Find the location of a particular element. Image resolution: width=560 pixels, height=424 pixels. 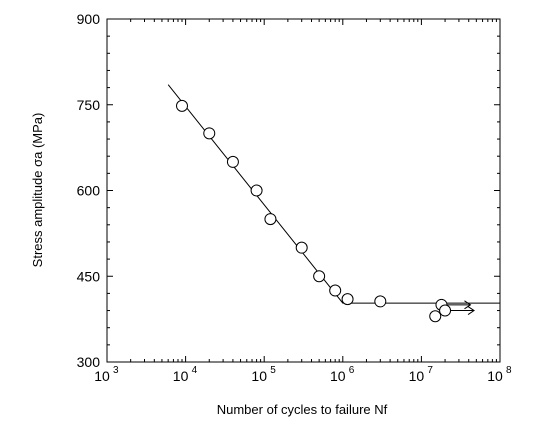

y-tick-label: 900 is located at coordinates (89, 19).